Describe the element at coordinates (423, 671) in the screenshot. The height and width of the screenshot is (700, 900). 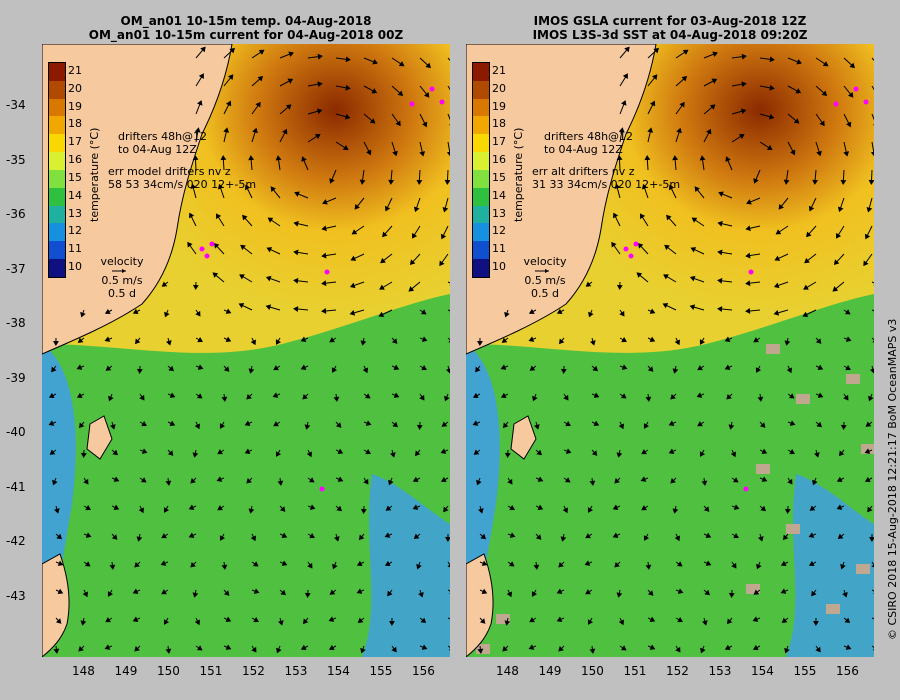
I see `lon-tick-label: 156` at that location.